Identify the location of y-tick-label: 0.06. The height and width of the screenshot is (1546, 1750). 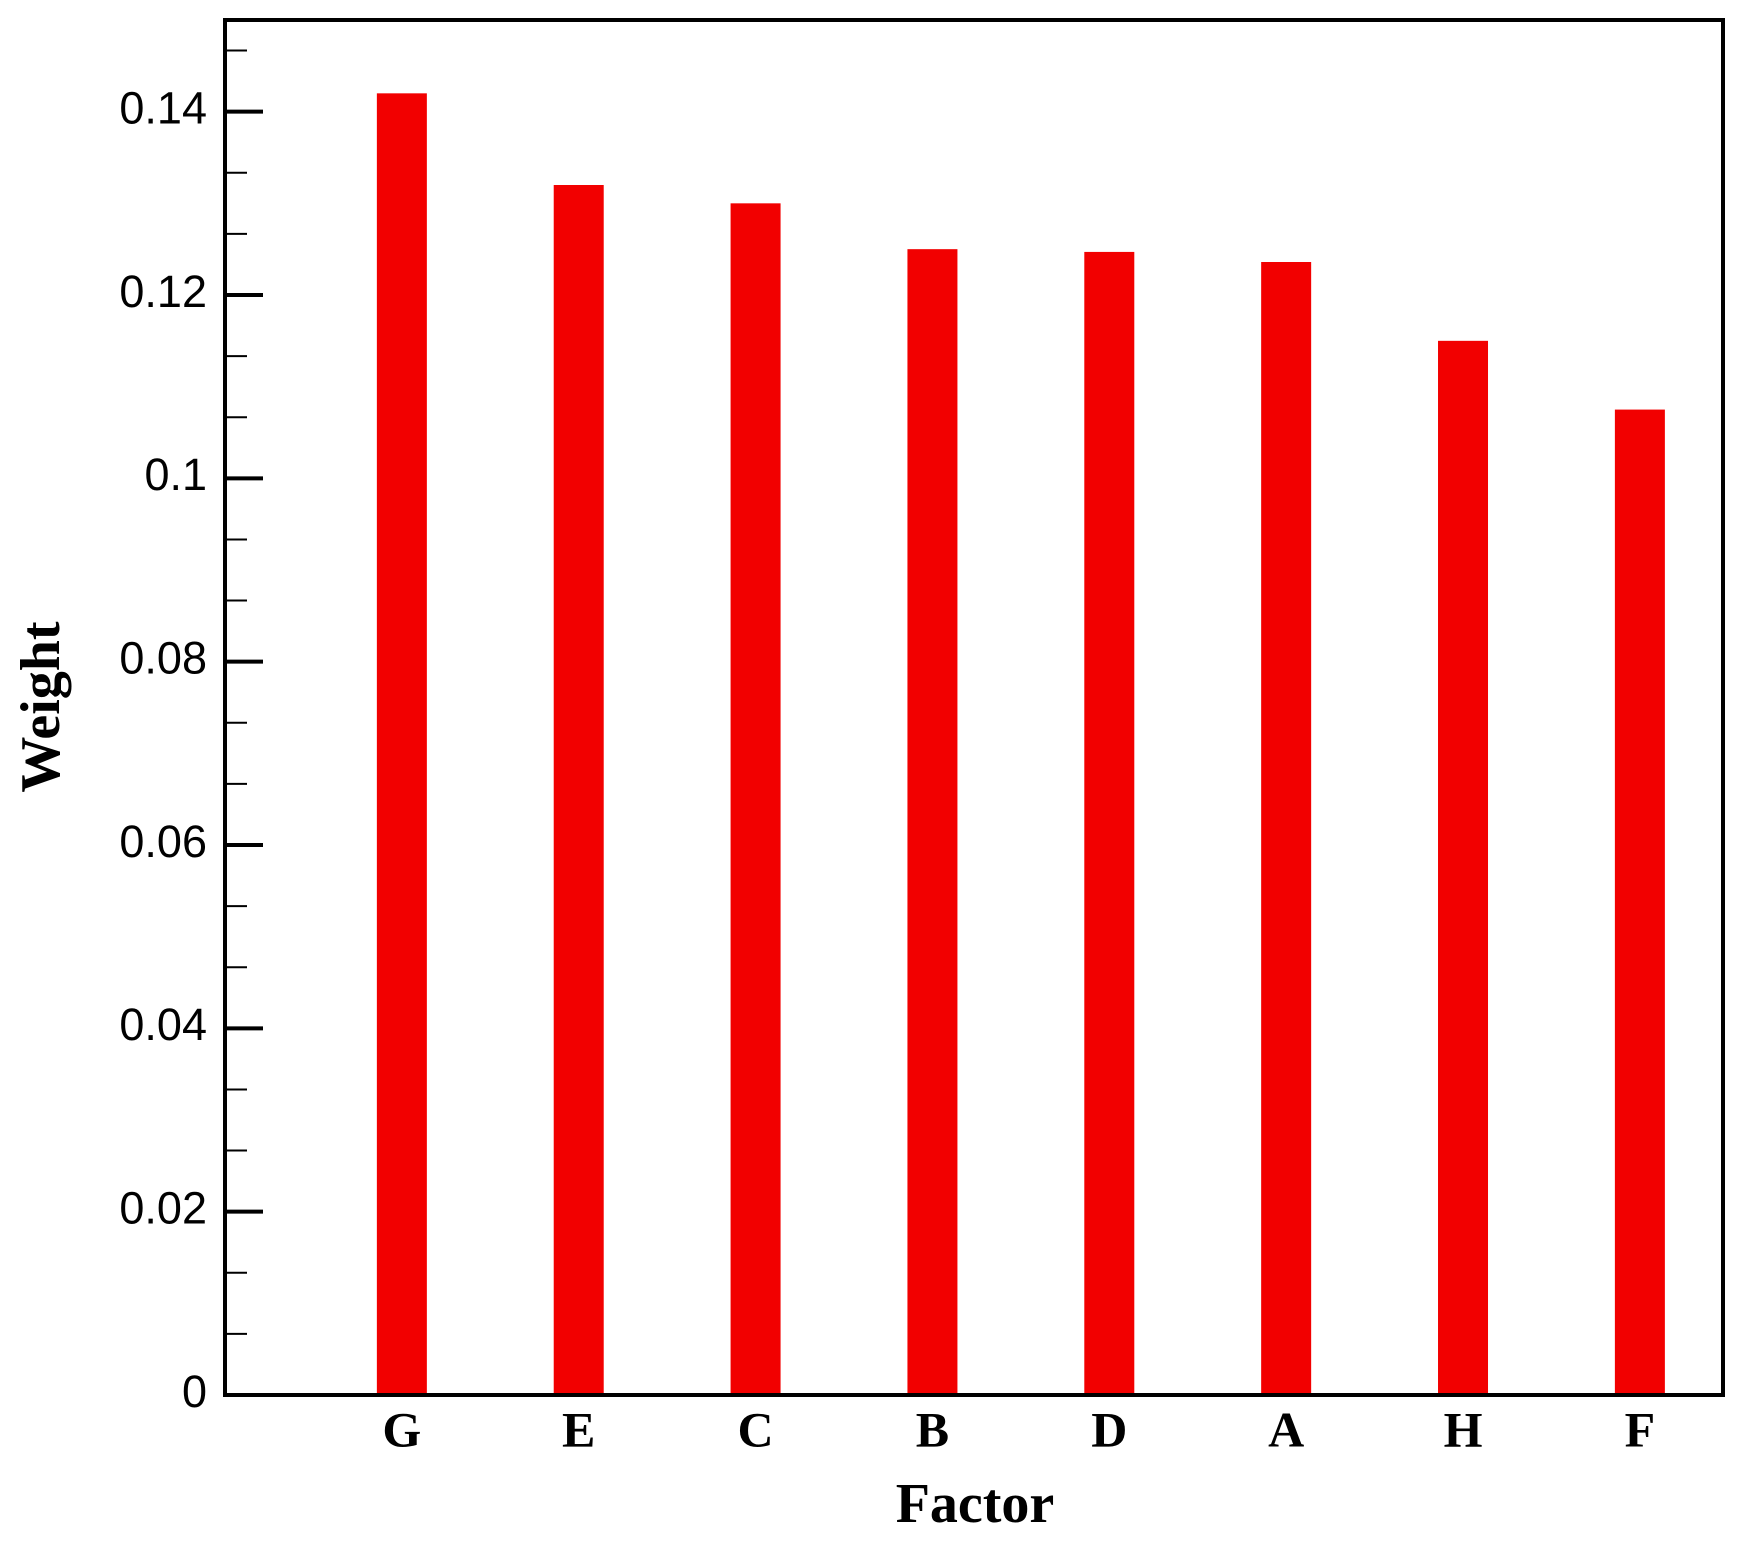
(163, 841).